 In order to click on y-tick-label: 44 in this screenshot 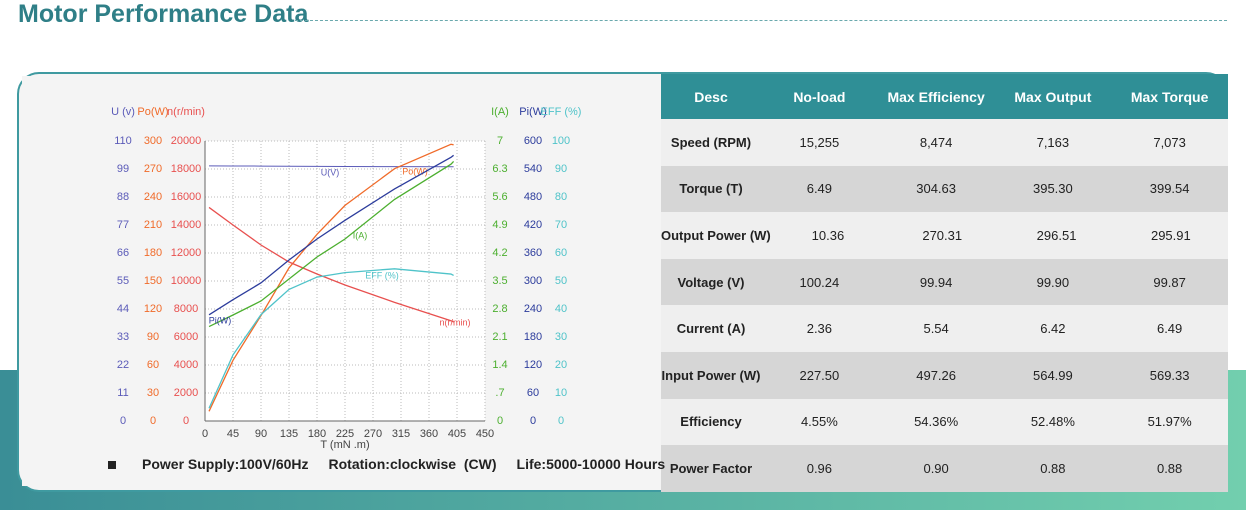, I will do `click(123, 309)`.